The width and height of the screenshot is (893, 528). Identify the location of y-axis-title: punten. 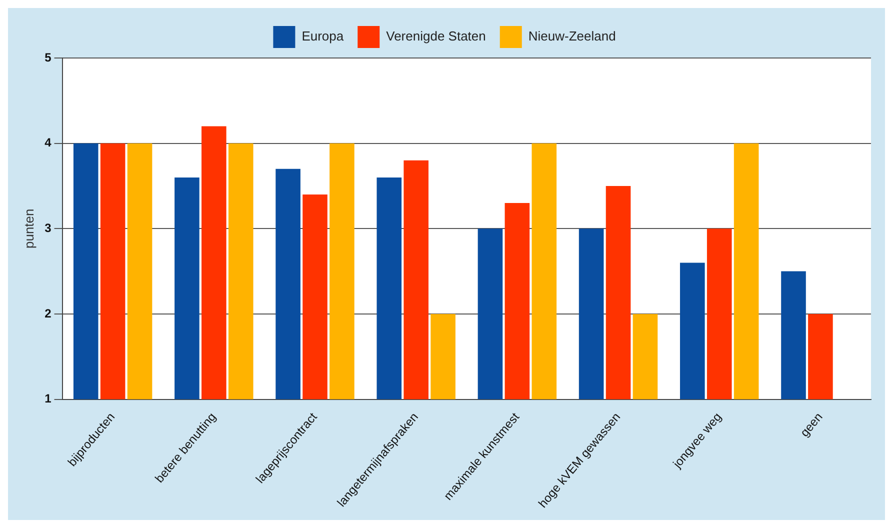
(28, 228).